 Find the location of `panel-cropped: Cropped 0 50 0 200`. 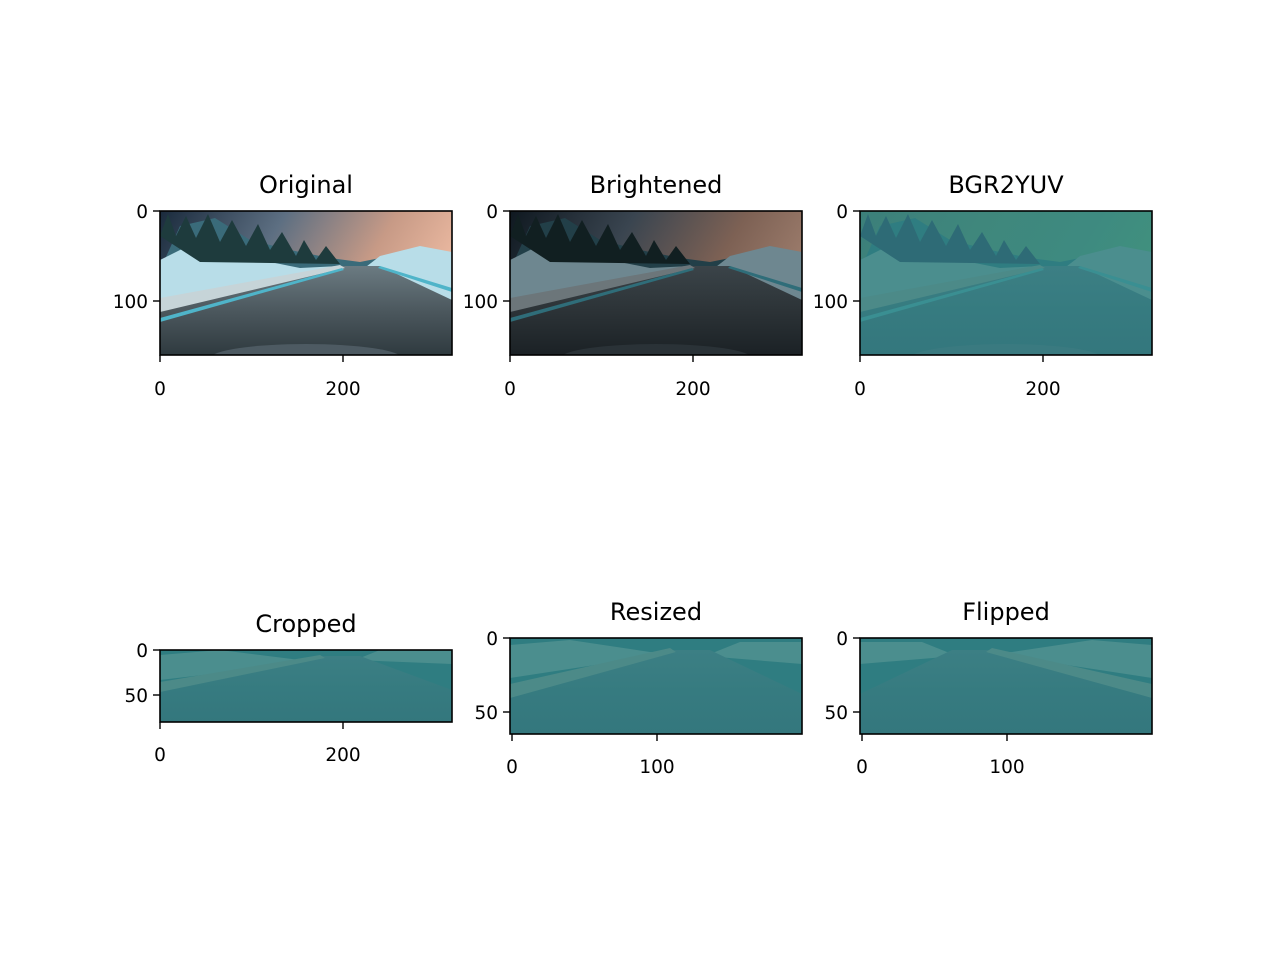

panel-cropped: Cropped 0 50 0 200 is located at coordinates (288, 688).